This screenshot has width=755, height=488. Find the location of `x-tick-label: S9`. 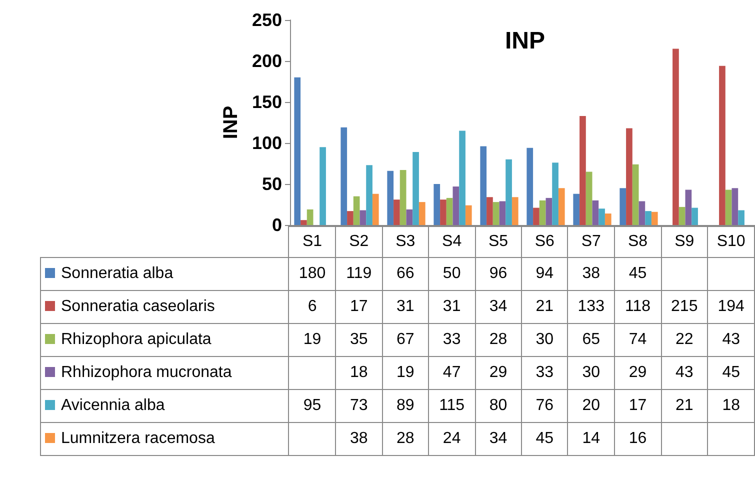

x-tick-label: S9 is located at coordinates (684, 242).